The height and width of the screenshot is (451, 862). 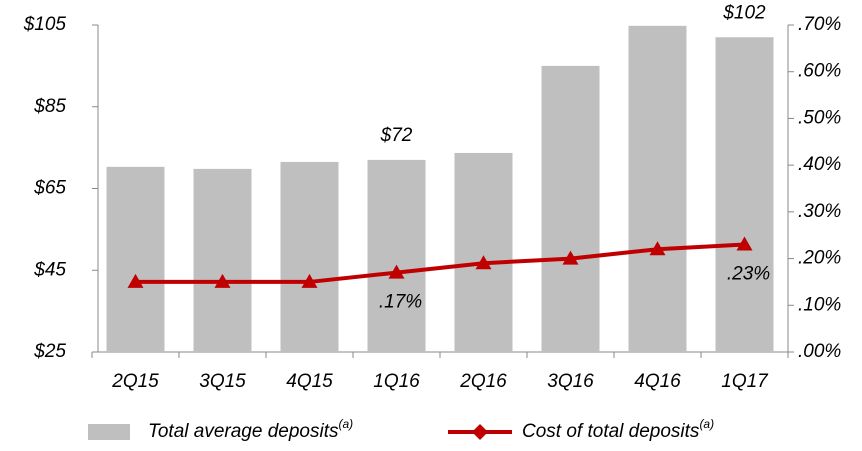 What do you see at coordinates (400, 302) in the screenshot?
I see `line-value-label: .17%` at bounding box center [400, 302].